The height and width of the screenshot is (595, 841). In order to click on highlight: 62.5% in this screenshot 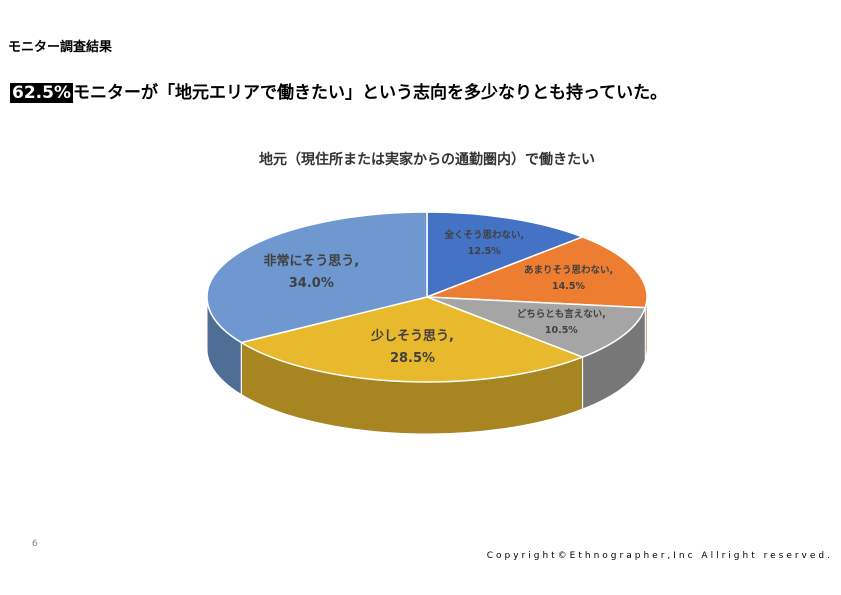, I will do `click(41, 93)`.